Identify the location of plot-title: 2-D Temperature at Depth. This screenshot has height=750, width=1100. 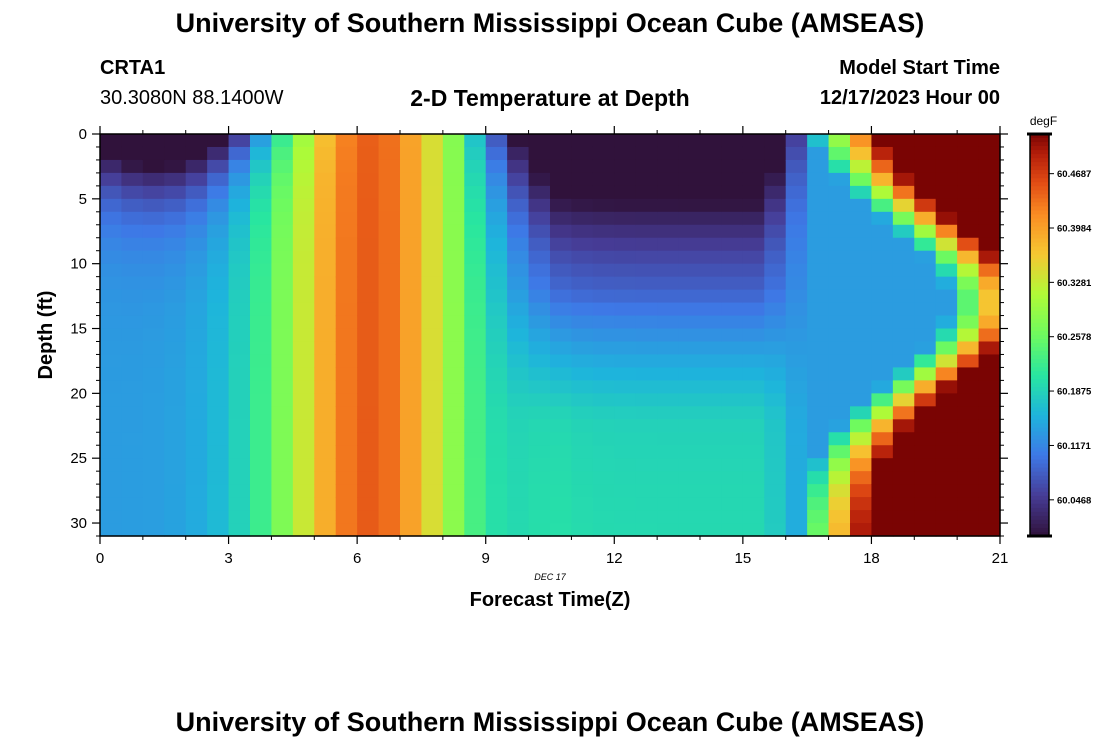
(550, 98).